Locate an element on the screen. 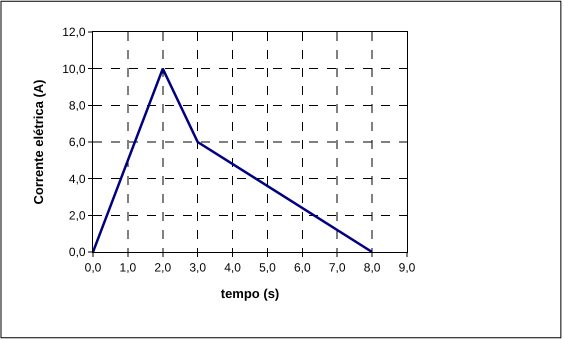 This screenshot has width=564, height=340. y-tick-label: 6,0 is located at coordinates (77, 142).